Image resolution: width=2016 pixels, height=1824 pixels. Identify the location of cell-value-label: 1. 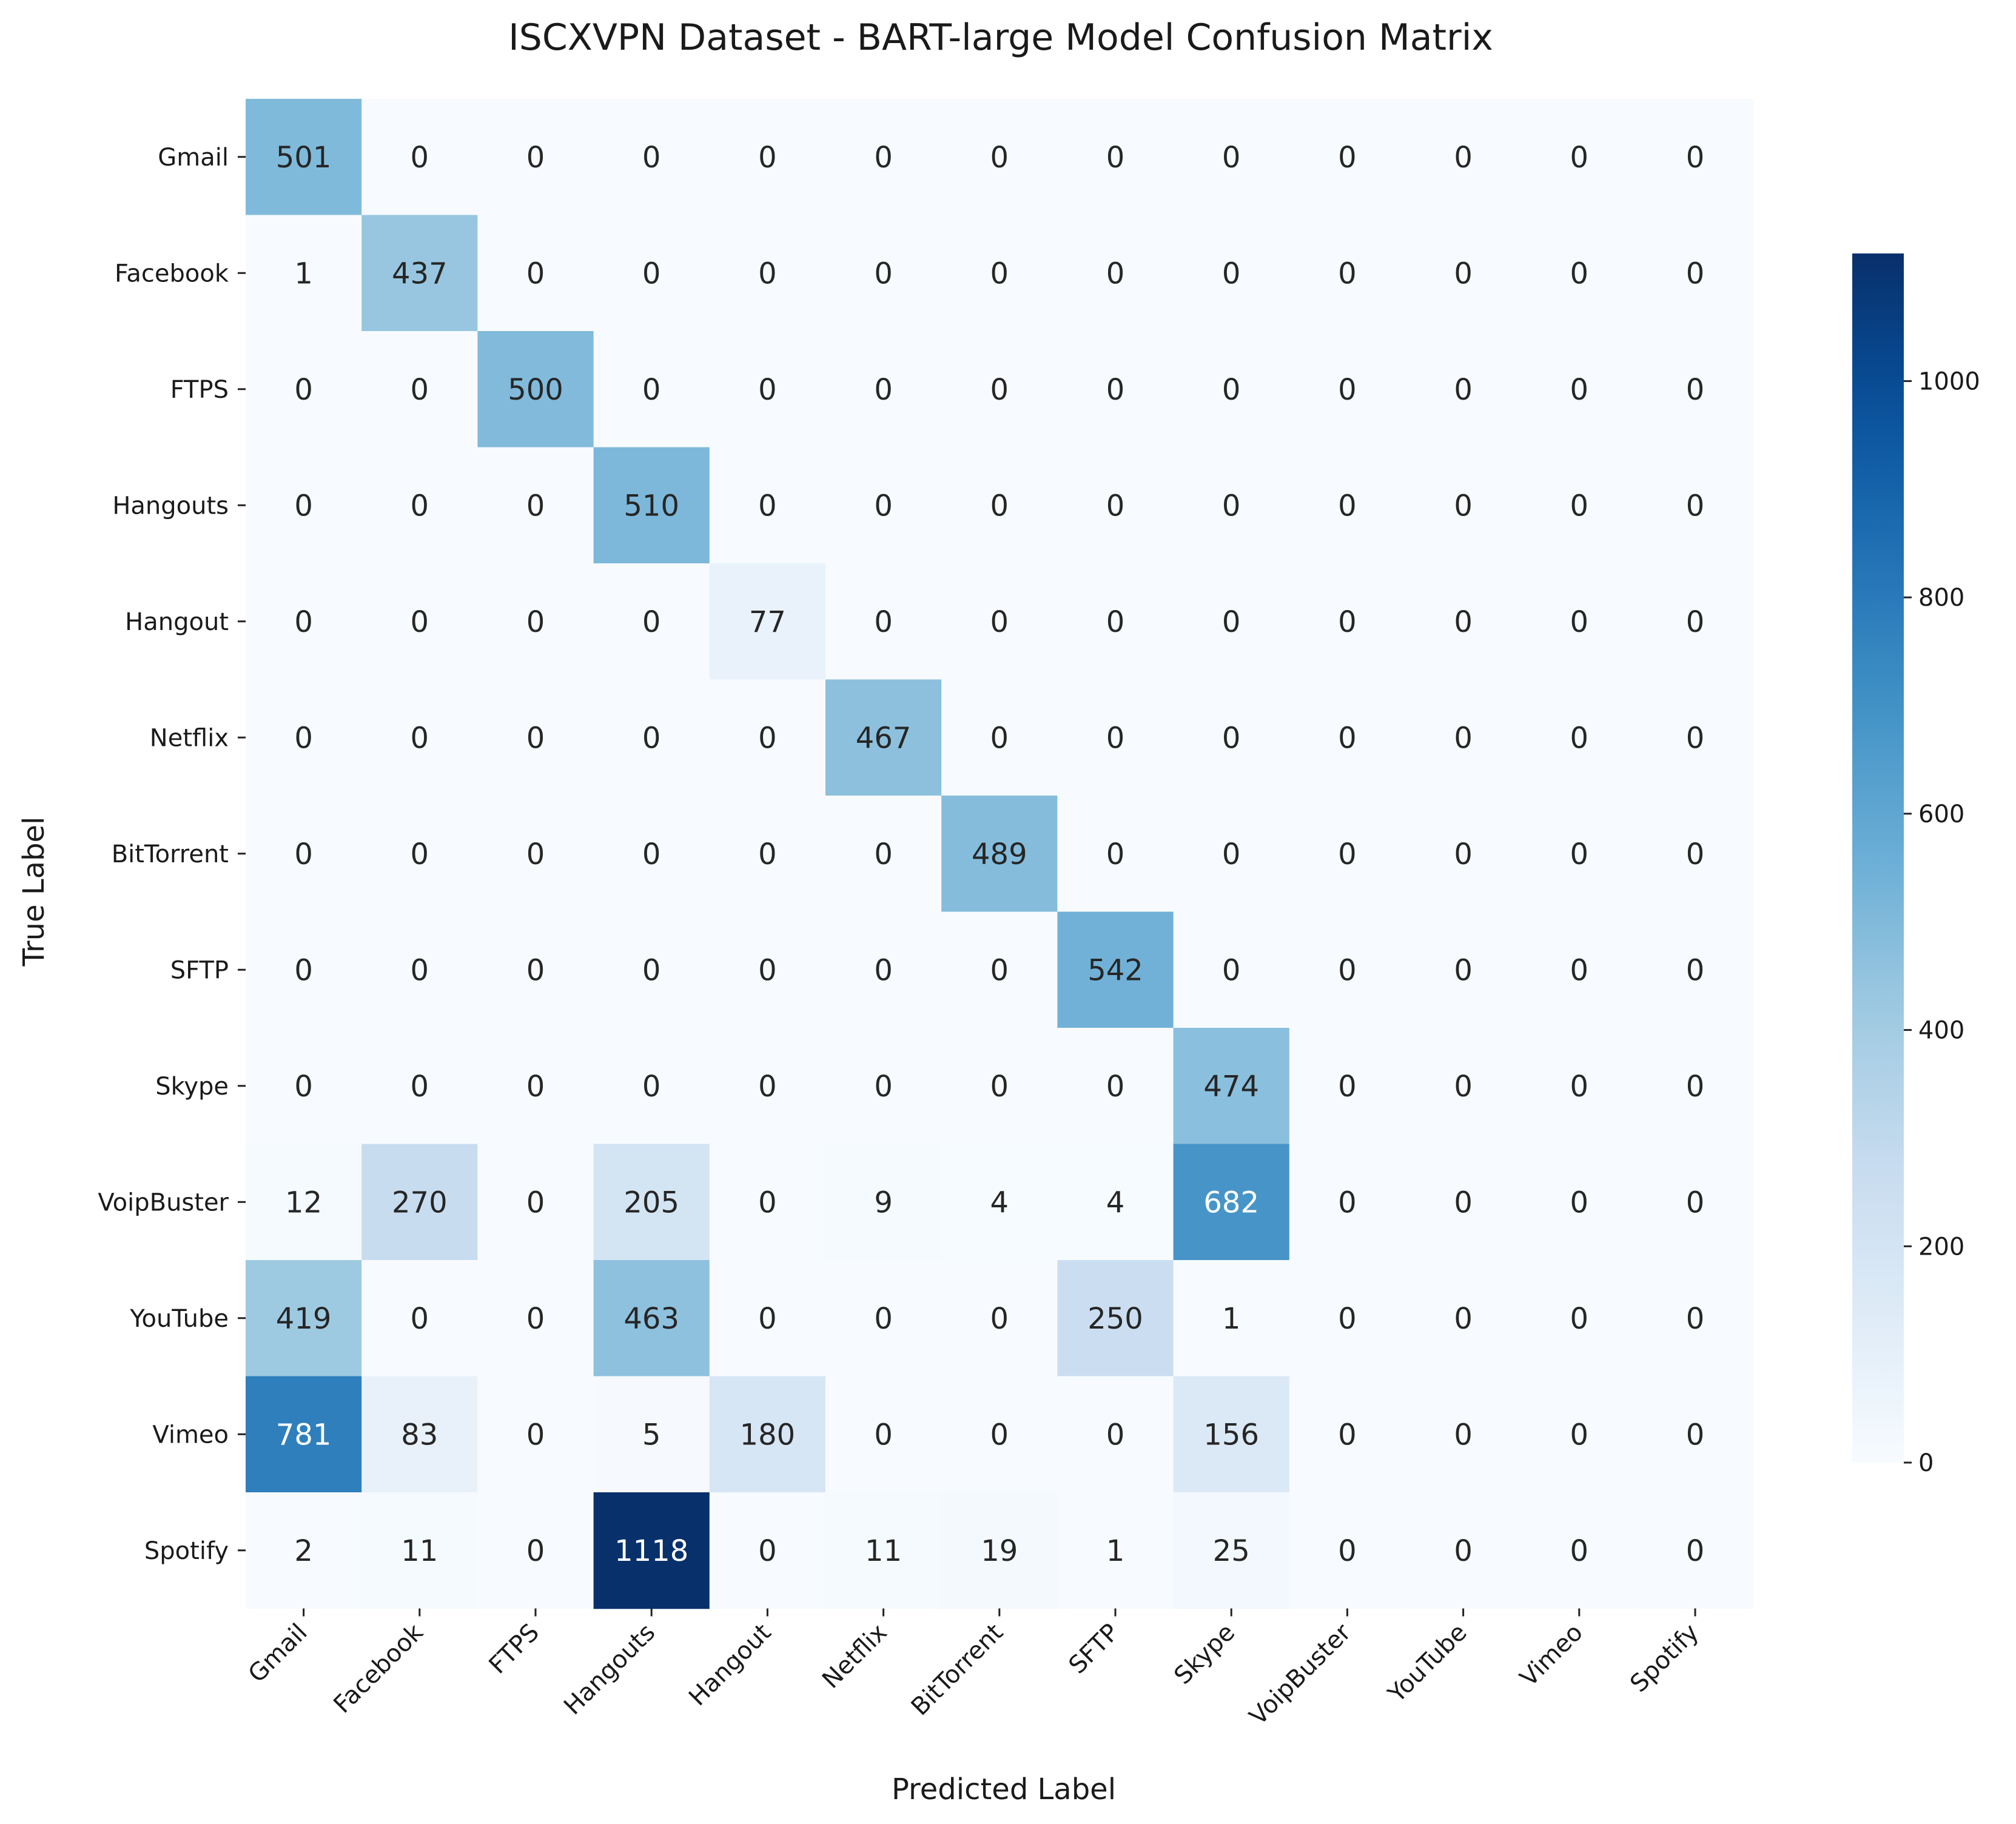
(303, 273).